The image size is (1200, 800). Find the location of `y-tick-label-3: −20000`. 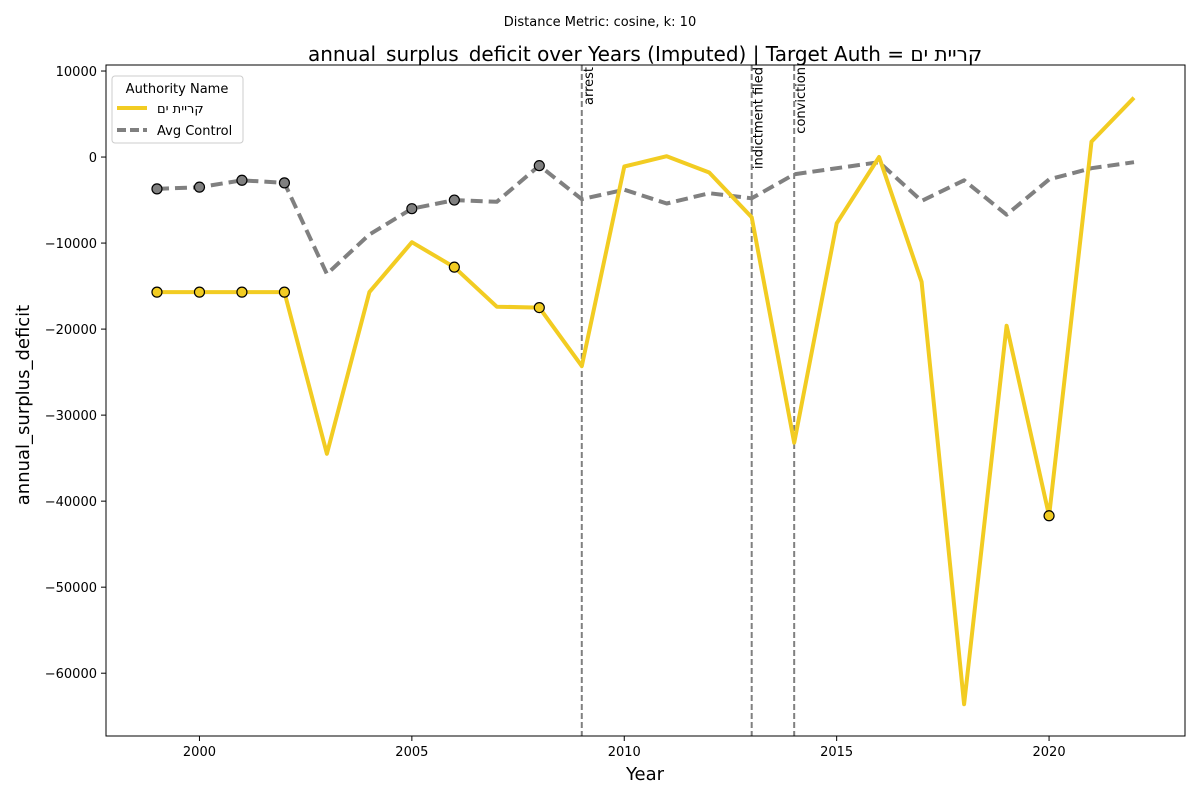

y-tick-label-3: −20000 is located at coordinates (71, 330).